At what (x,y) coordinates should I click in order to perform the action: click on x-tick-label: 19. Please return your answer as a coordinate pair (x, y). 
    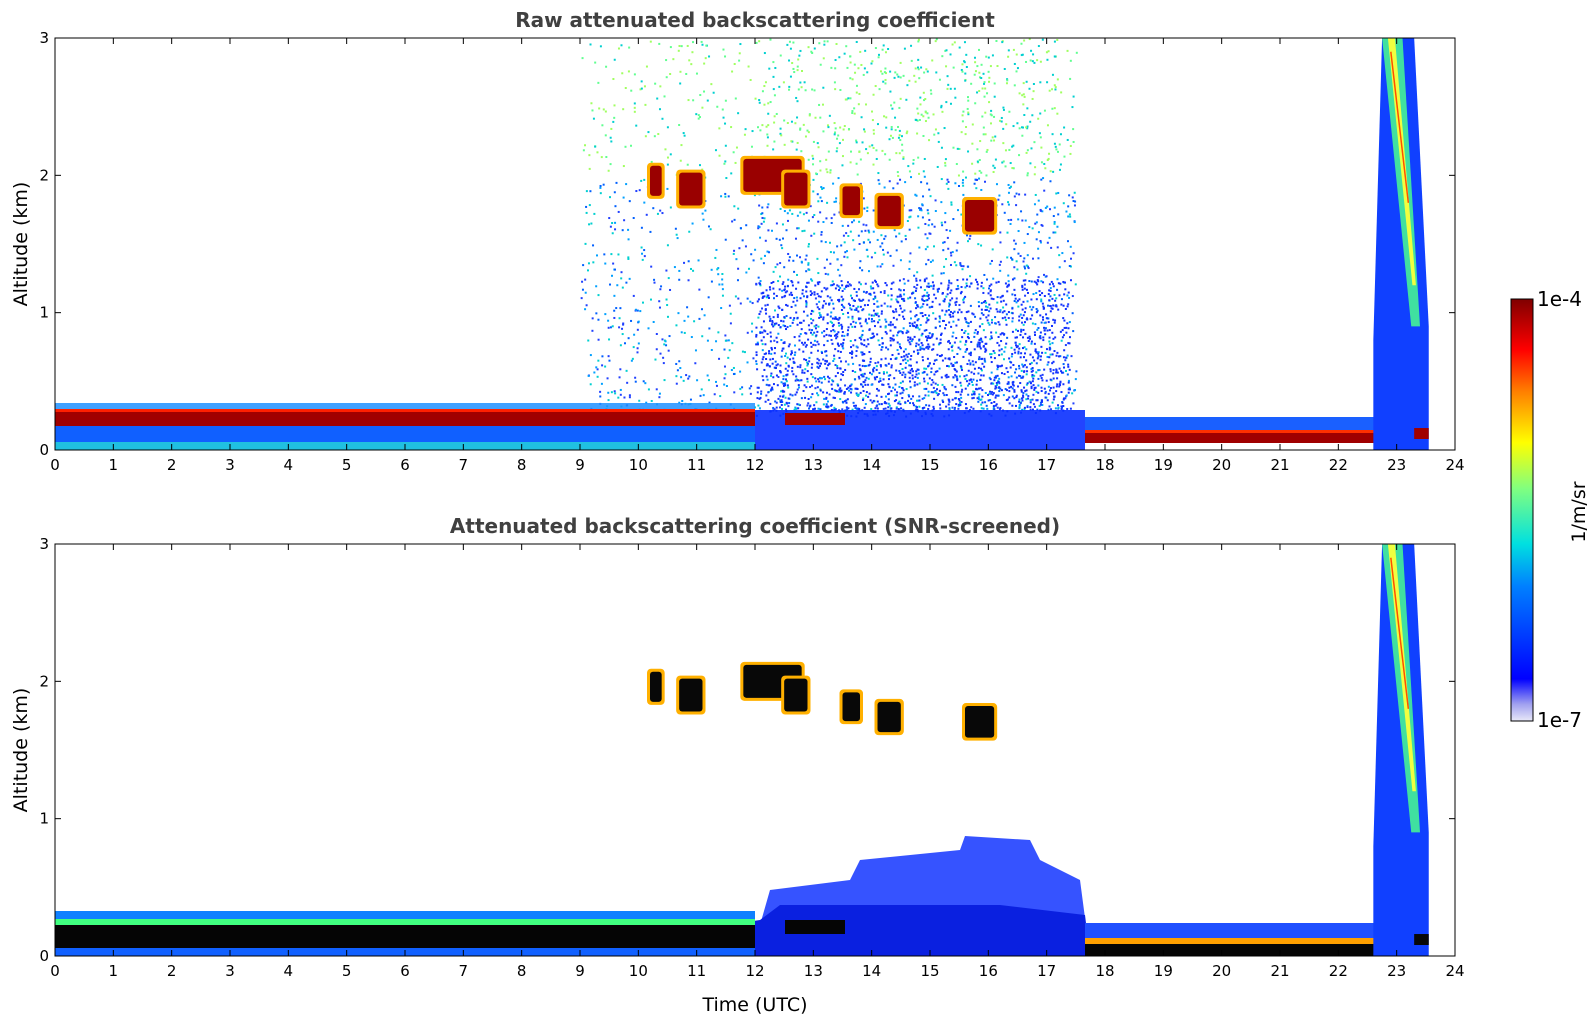
    Looking at the image, I should click on (1163, 465).